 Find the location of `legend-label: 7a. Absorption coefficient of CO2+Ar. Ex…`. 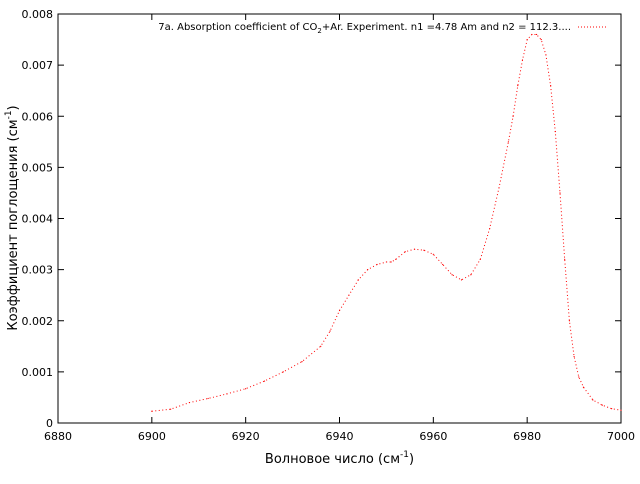

legend-label: 7a. Absorption coefficient of CO2+Ar. Ex… is located at coordinates (364, 28).